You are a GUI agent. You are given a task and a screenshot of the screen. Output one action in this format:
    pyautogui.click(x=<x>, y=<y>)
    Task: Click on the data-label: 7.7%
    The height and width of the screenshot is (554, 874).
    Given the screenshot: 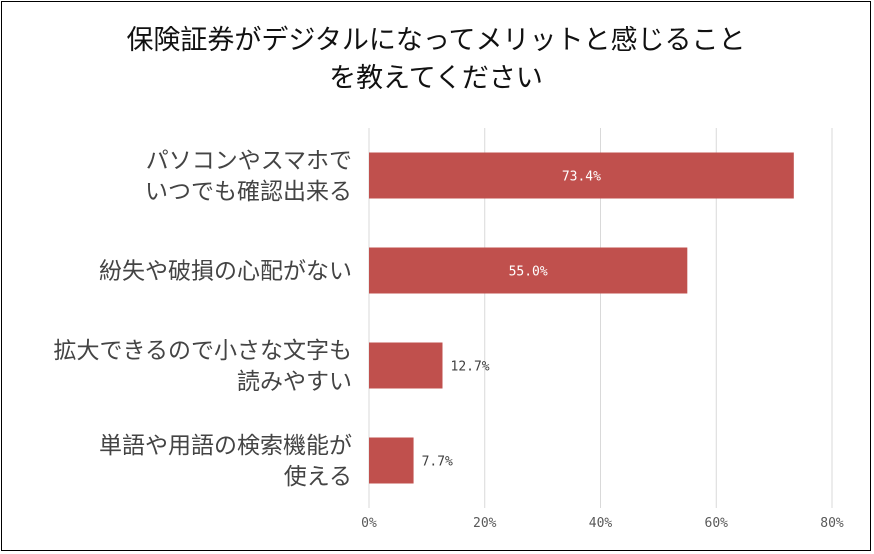 What is the action you would take?
    pyautogui.click(x=437, y=462)
    